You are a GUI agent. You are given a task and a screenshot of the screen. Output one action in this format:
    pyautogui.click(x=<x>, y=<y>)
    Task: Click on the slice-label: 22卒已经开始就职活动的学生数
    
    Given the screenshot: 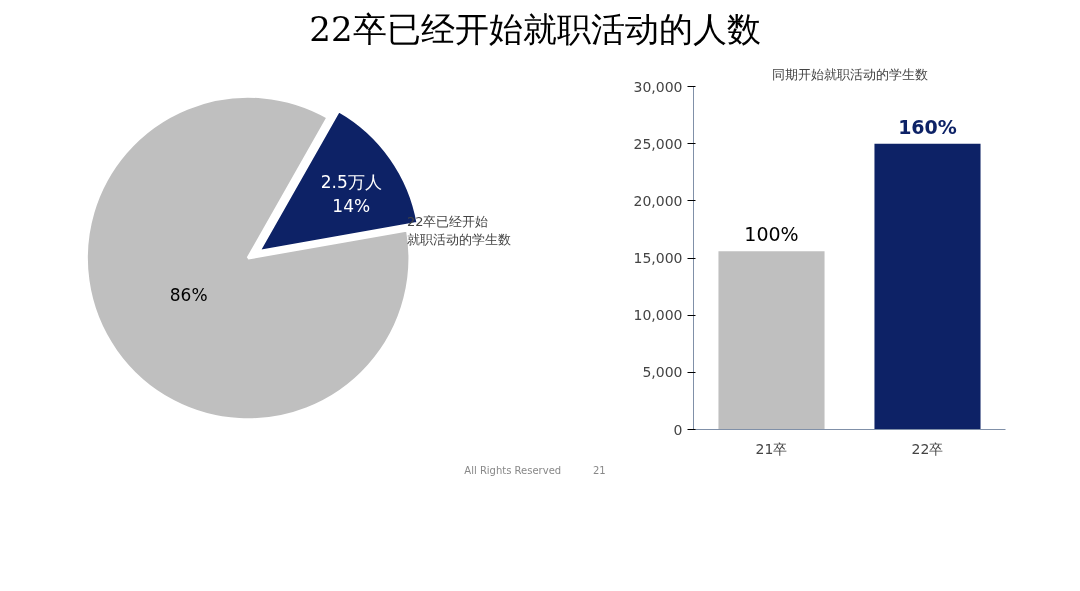 What is the action you would take?
    pyautogui.click(x=458, y=230)
    